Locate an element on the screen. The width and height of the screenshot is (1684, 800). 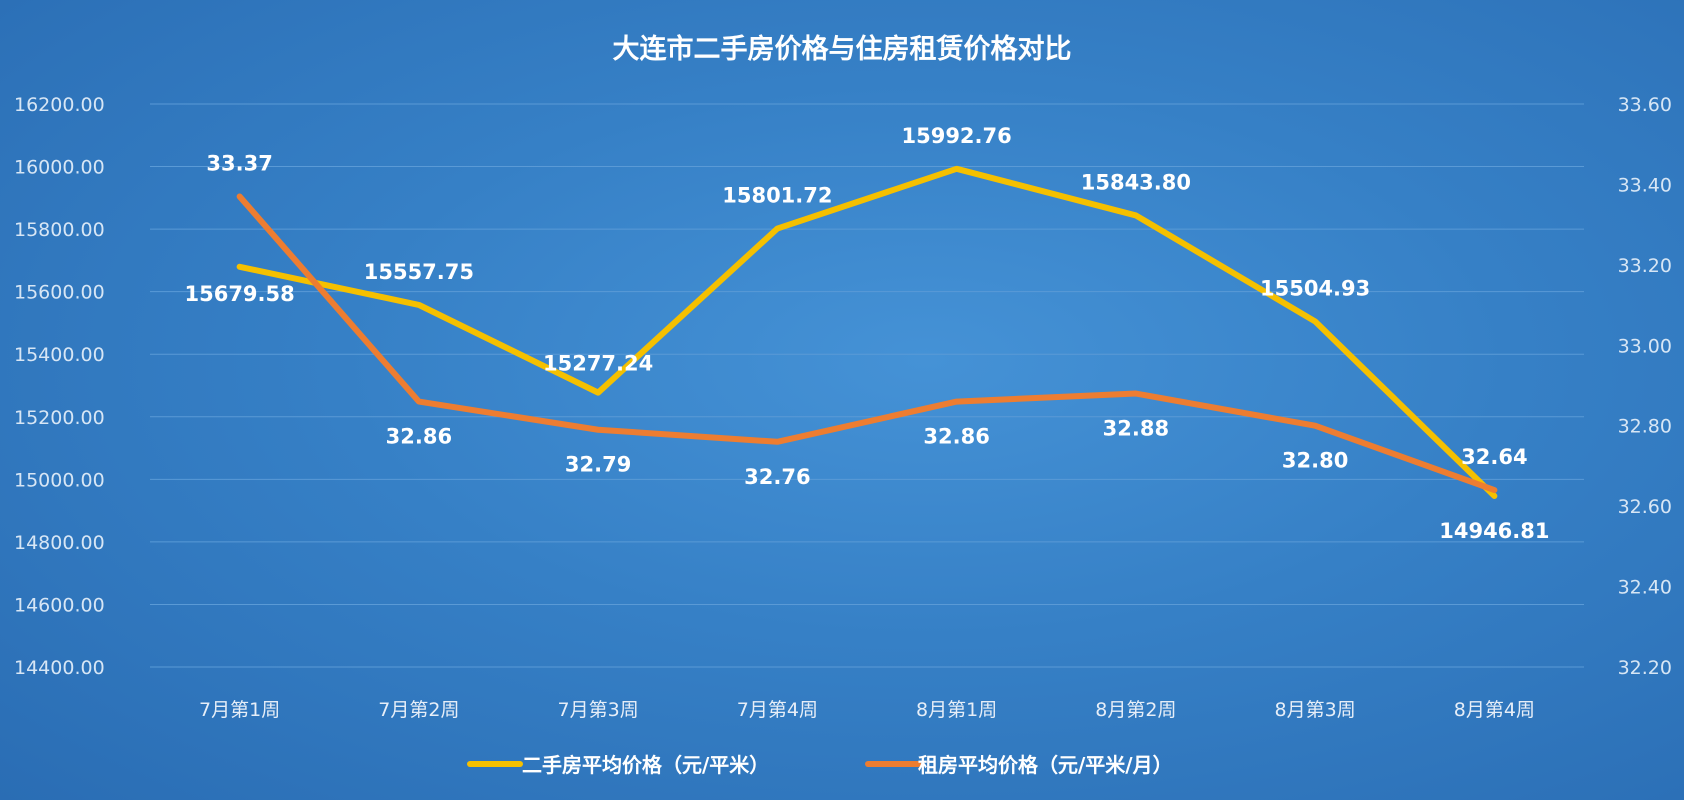
right-axis-ticks: 32.20 32.40 32.60 32.80 33.00 33.20 33.40 33.60 is located at coordinates (1645, 386).